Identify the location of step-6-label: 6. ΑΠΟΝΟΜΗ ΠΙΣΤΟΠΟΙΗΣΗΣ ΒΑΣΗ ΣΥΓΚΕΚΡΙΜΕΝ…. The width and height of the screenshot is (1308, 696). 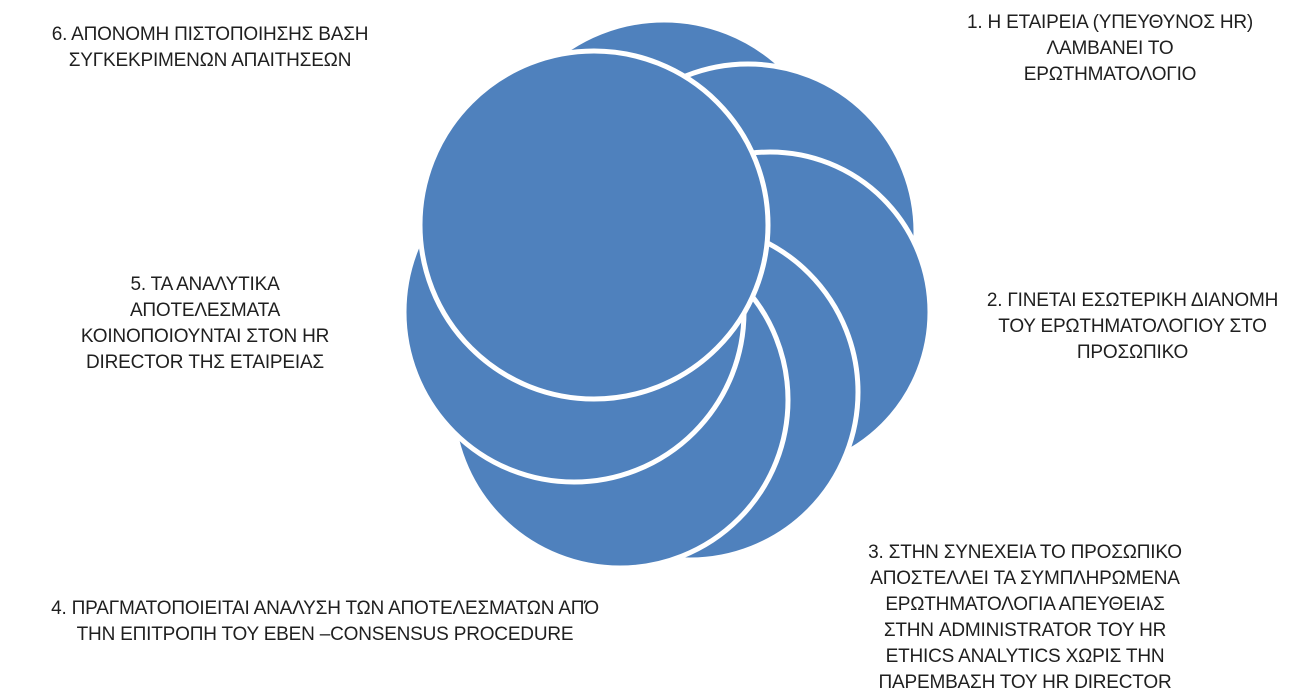
(210, 47).